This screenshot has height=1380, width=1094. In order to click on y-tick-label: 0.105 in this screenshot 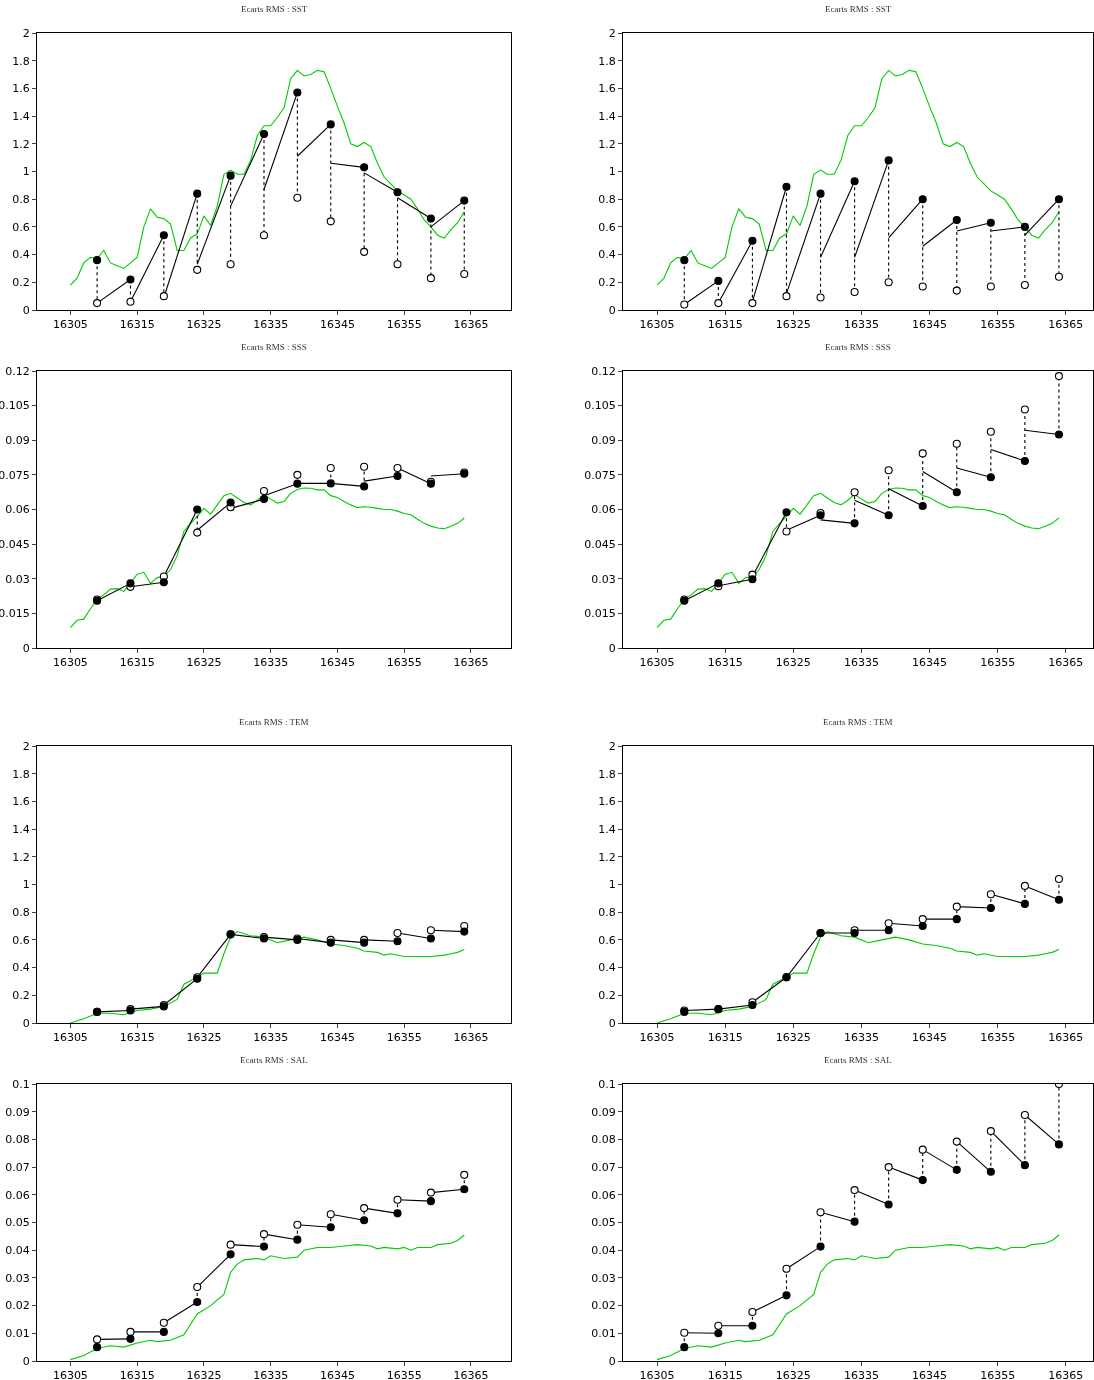, I will do `click(600, 406)`.